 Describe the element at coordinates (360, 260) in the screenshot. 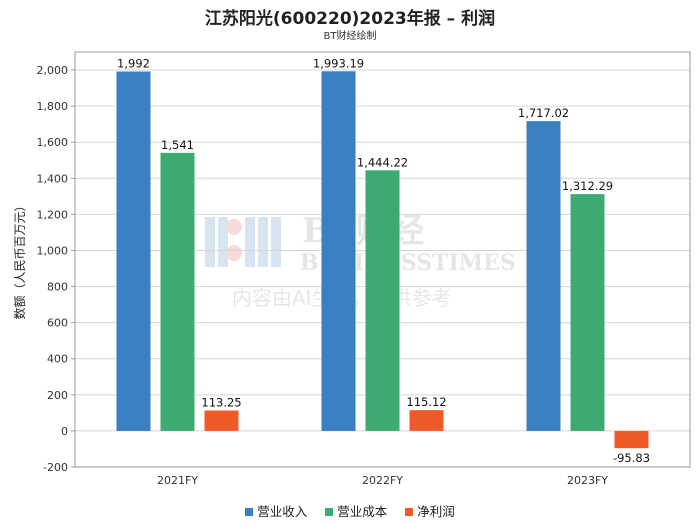

I see `watermark: BT财经 BUSINESSTIMES 内容由AI生成，仅供参考` at that location.